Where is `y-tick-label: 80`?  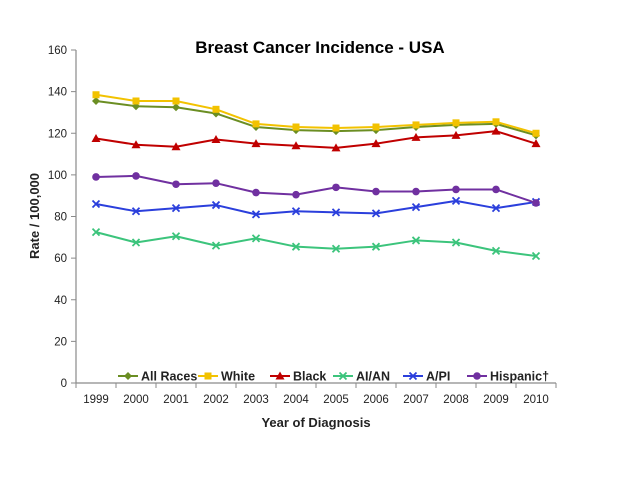
y-tick-label: 80 is located at coordinates (60, 218).